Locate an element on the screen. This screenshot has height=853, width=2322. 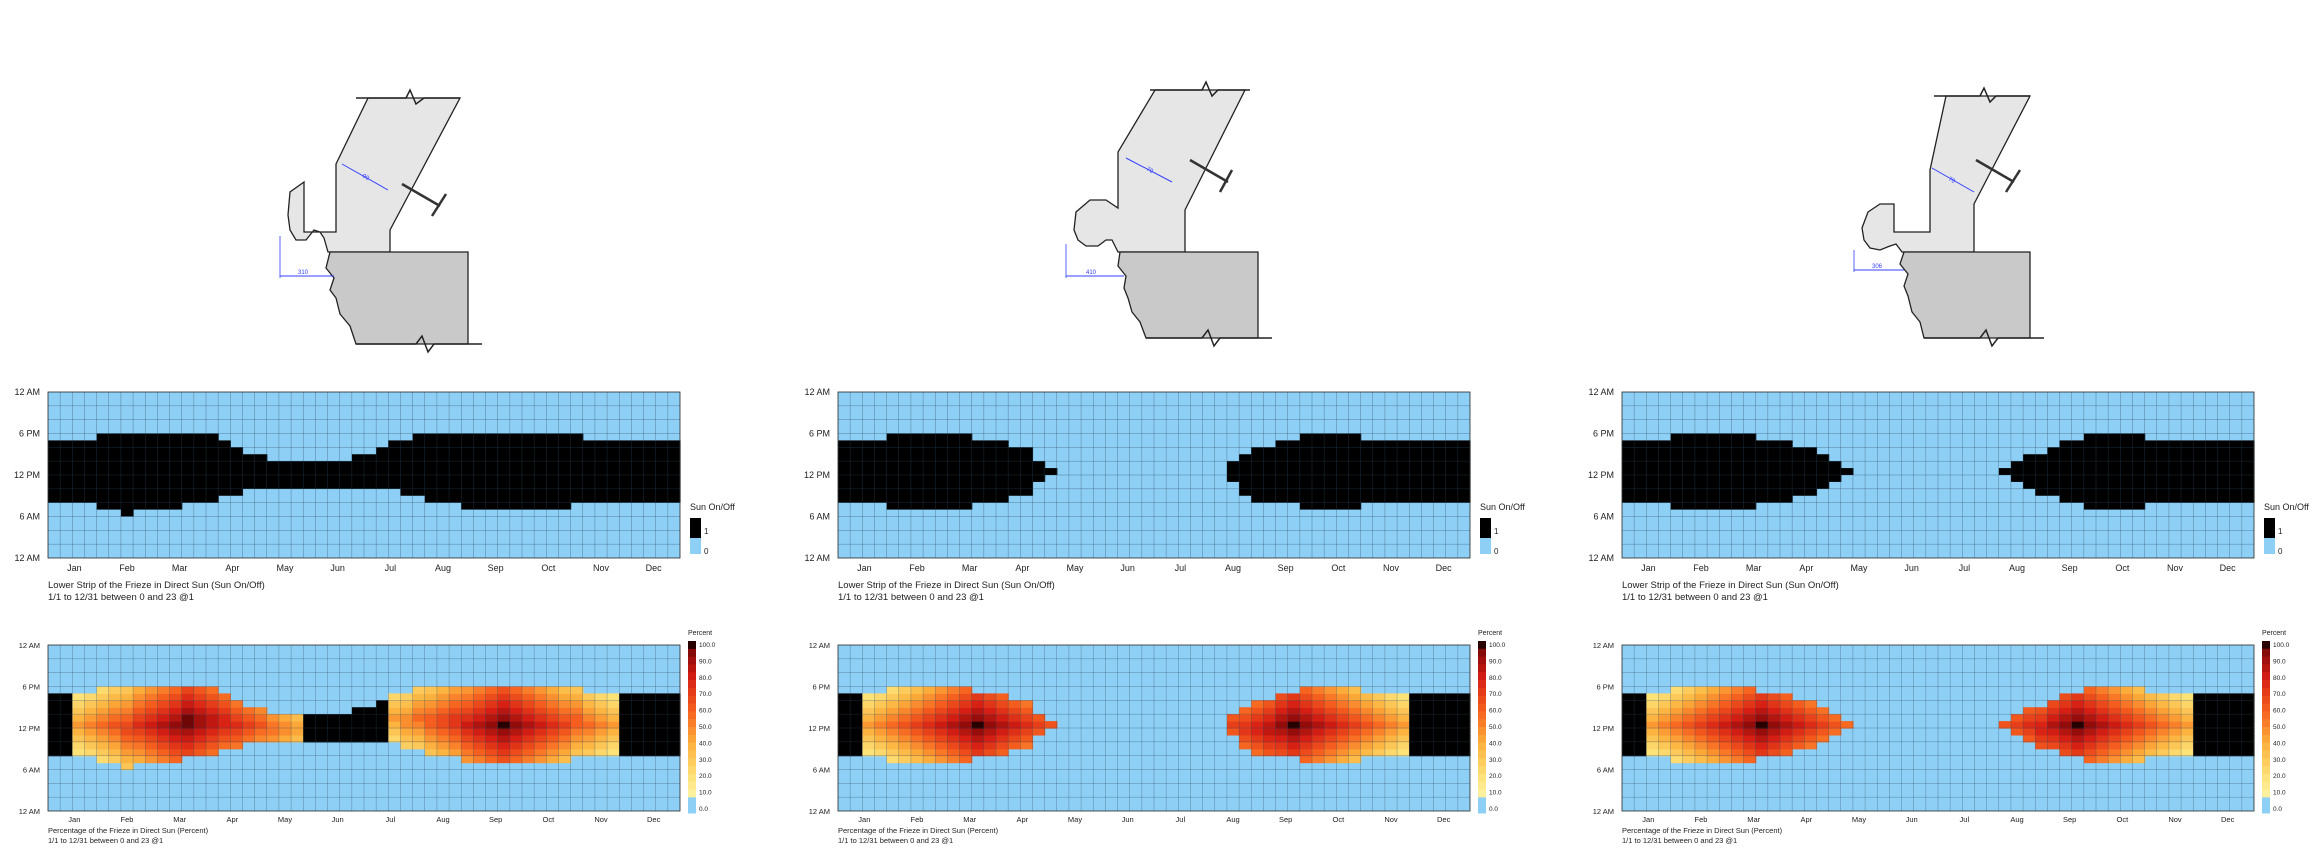
x-tick-label: Mar is located at coordinates (1753, 819).